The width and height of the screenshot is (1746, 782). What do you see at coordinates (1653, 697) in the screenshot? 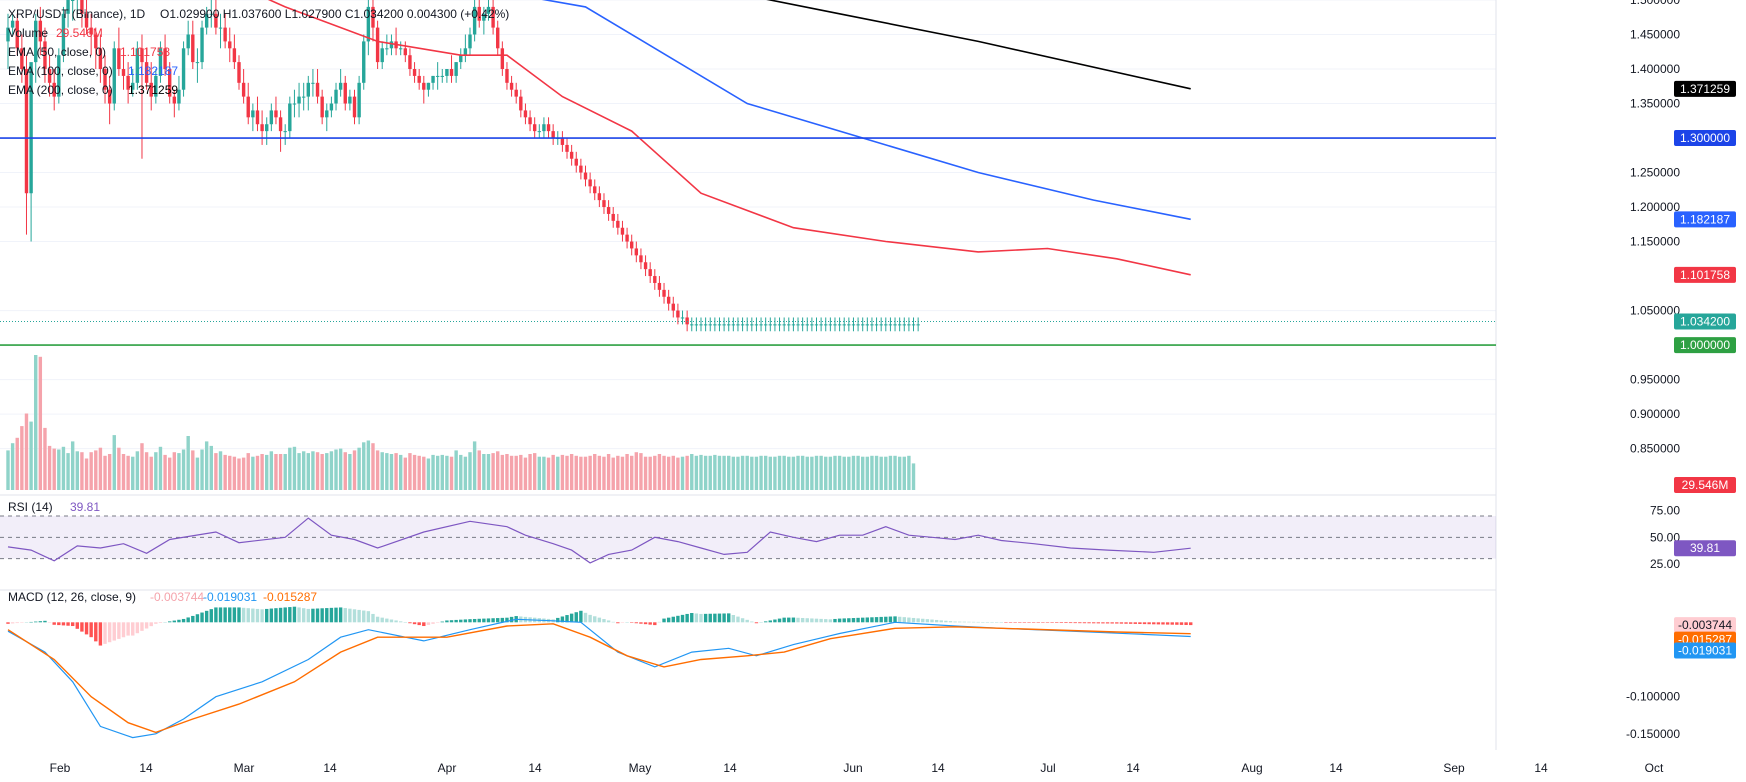
I see `macd-tick-label: -0.100000` at bounding box center [1653, 697].